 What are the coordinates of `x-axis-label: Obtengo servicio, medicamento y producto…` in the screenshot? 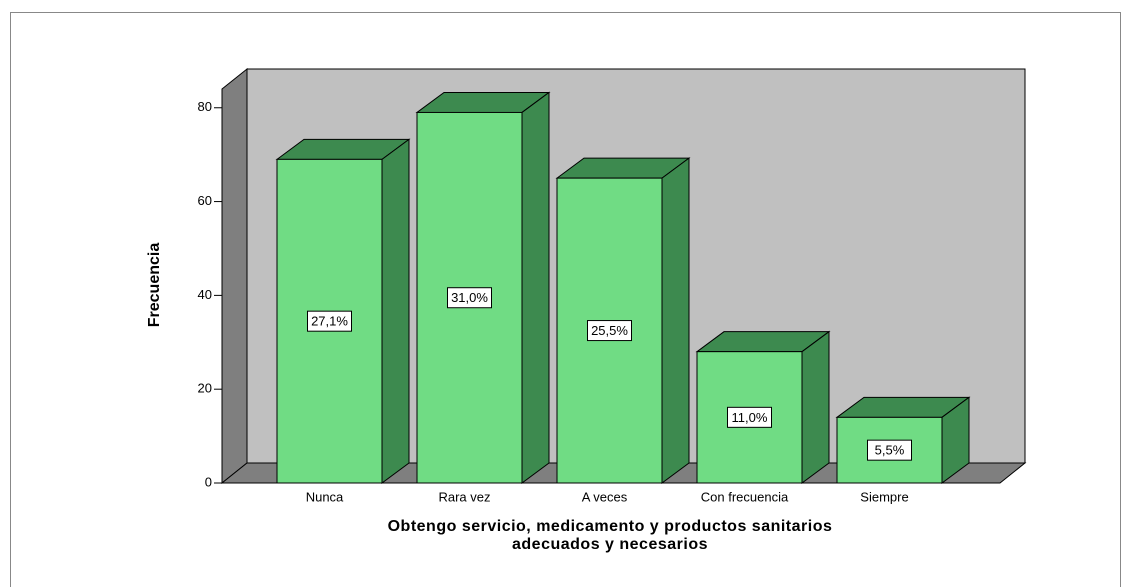 It's located at (610, 526).